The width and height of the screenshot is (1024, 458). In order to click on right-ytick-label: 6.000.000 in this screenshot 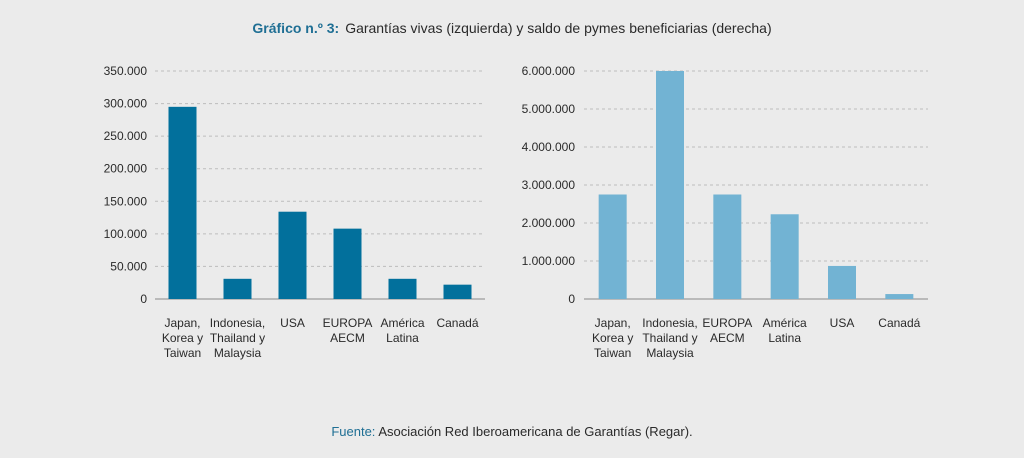, I will do `click(549, 71)`.